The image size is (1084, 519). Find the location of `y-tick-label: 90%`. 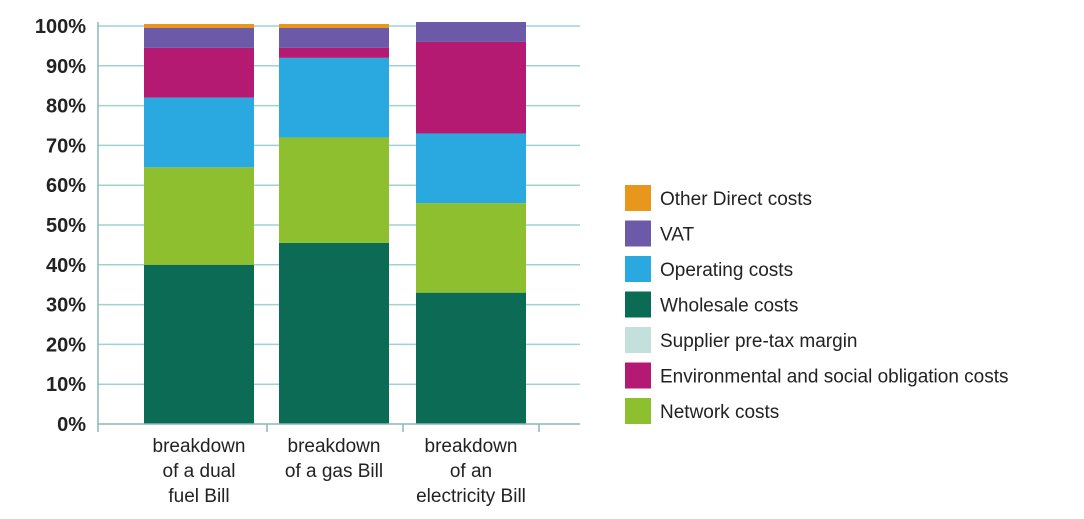

y-tick-label: 90% is located at coordinates (66, 67).